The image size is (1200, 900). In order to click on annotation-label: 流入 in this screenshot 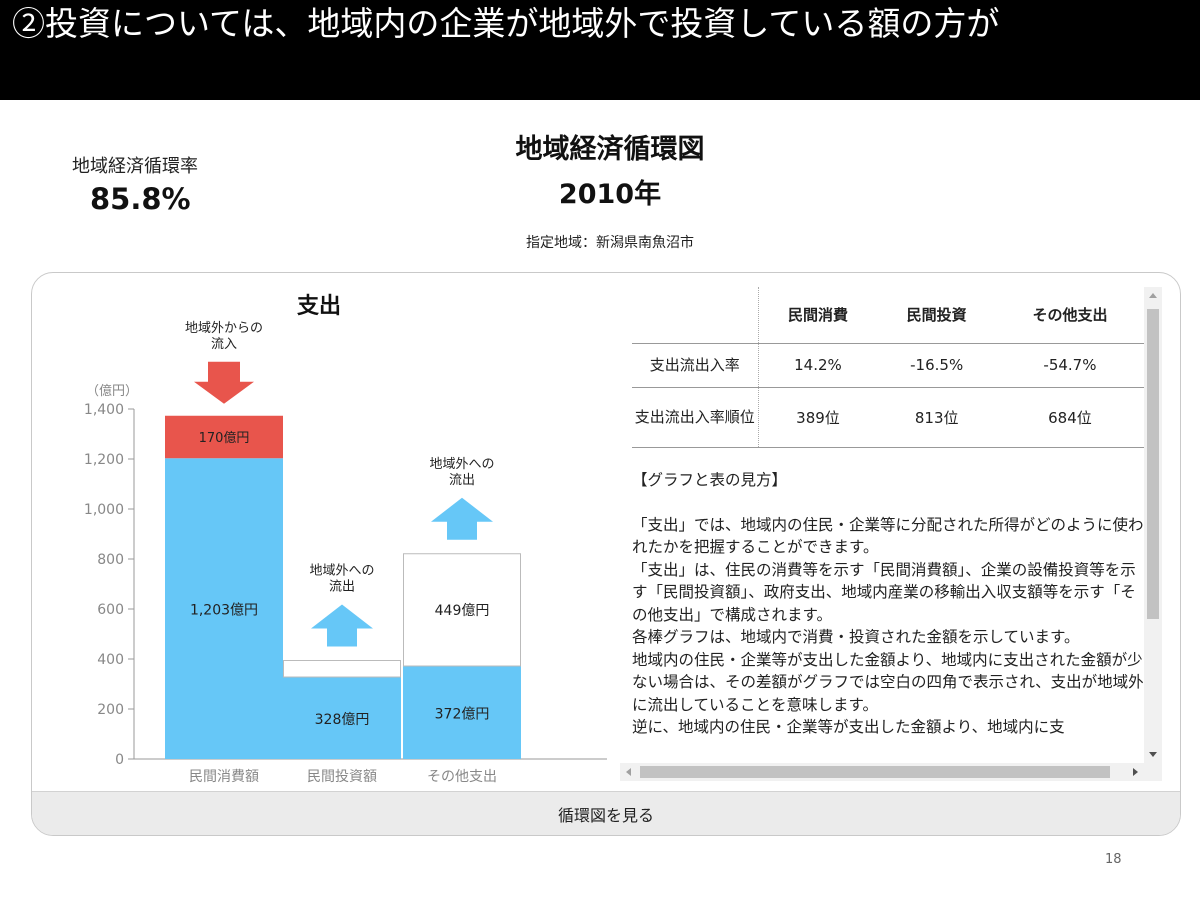, I will do `click(224, 344)`.